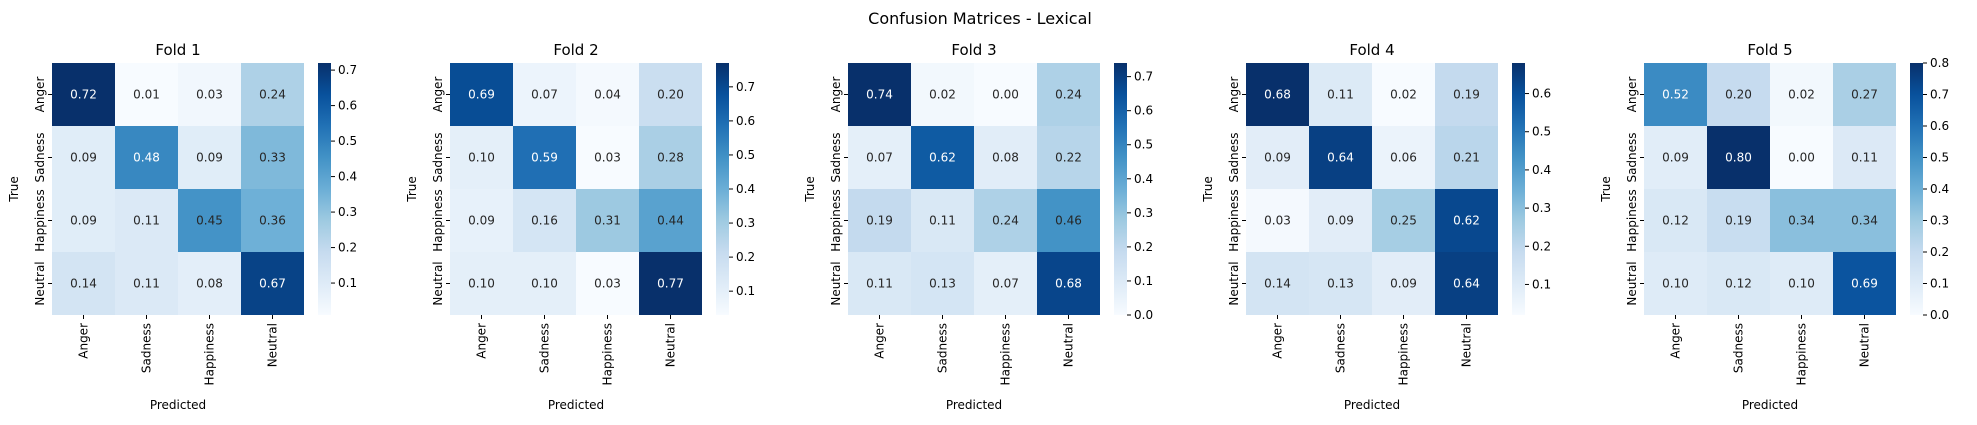 Image resolution: width=1977 pixels, height=425 pixels. Describe the element at coordinates (1864, 95) in the screenshot. I see `cell-value-label: 0.27` at that location.